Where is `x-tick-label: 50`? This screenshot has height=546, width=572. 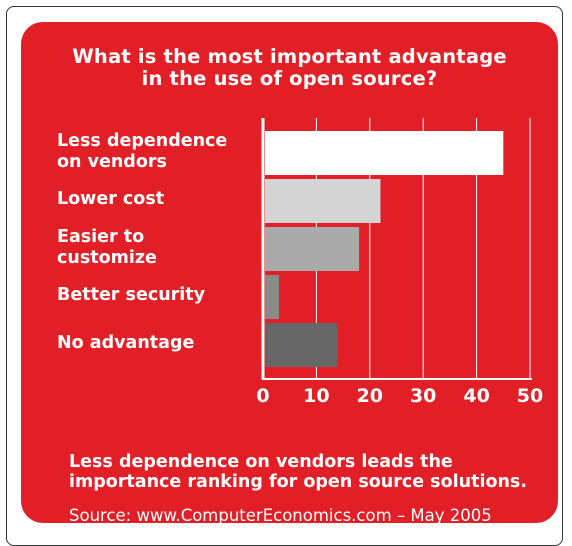
x-tick-label: 50 is located at coordinates (530, 396).